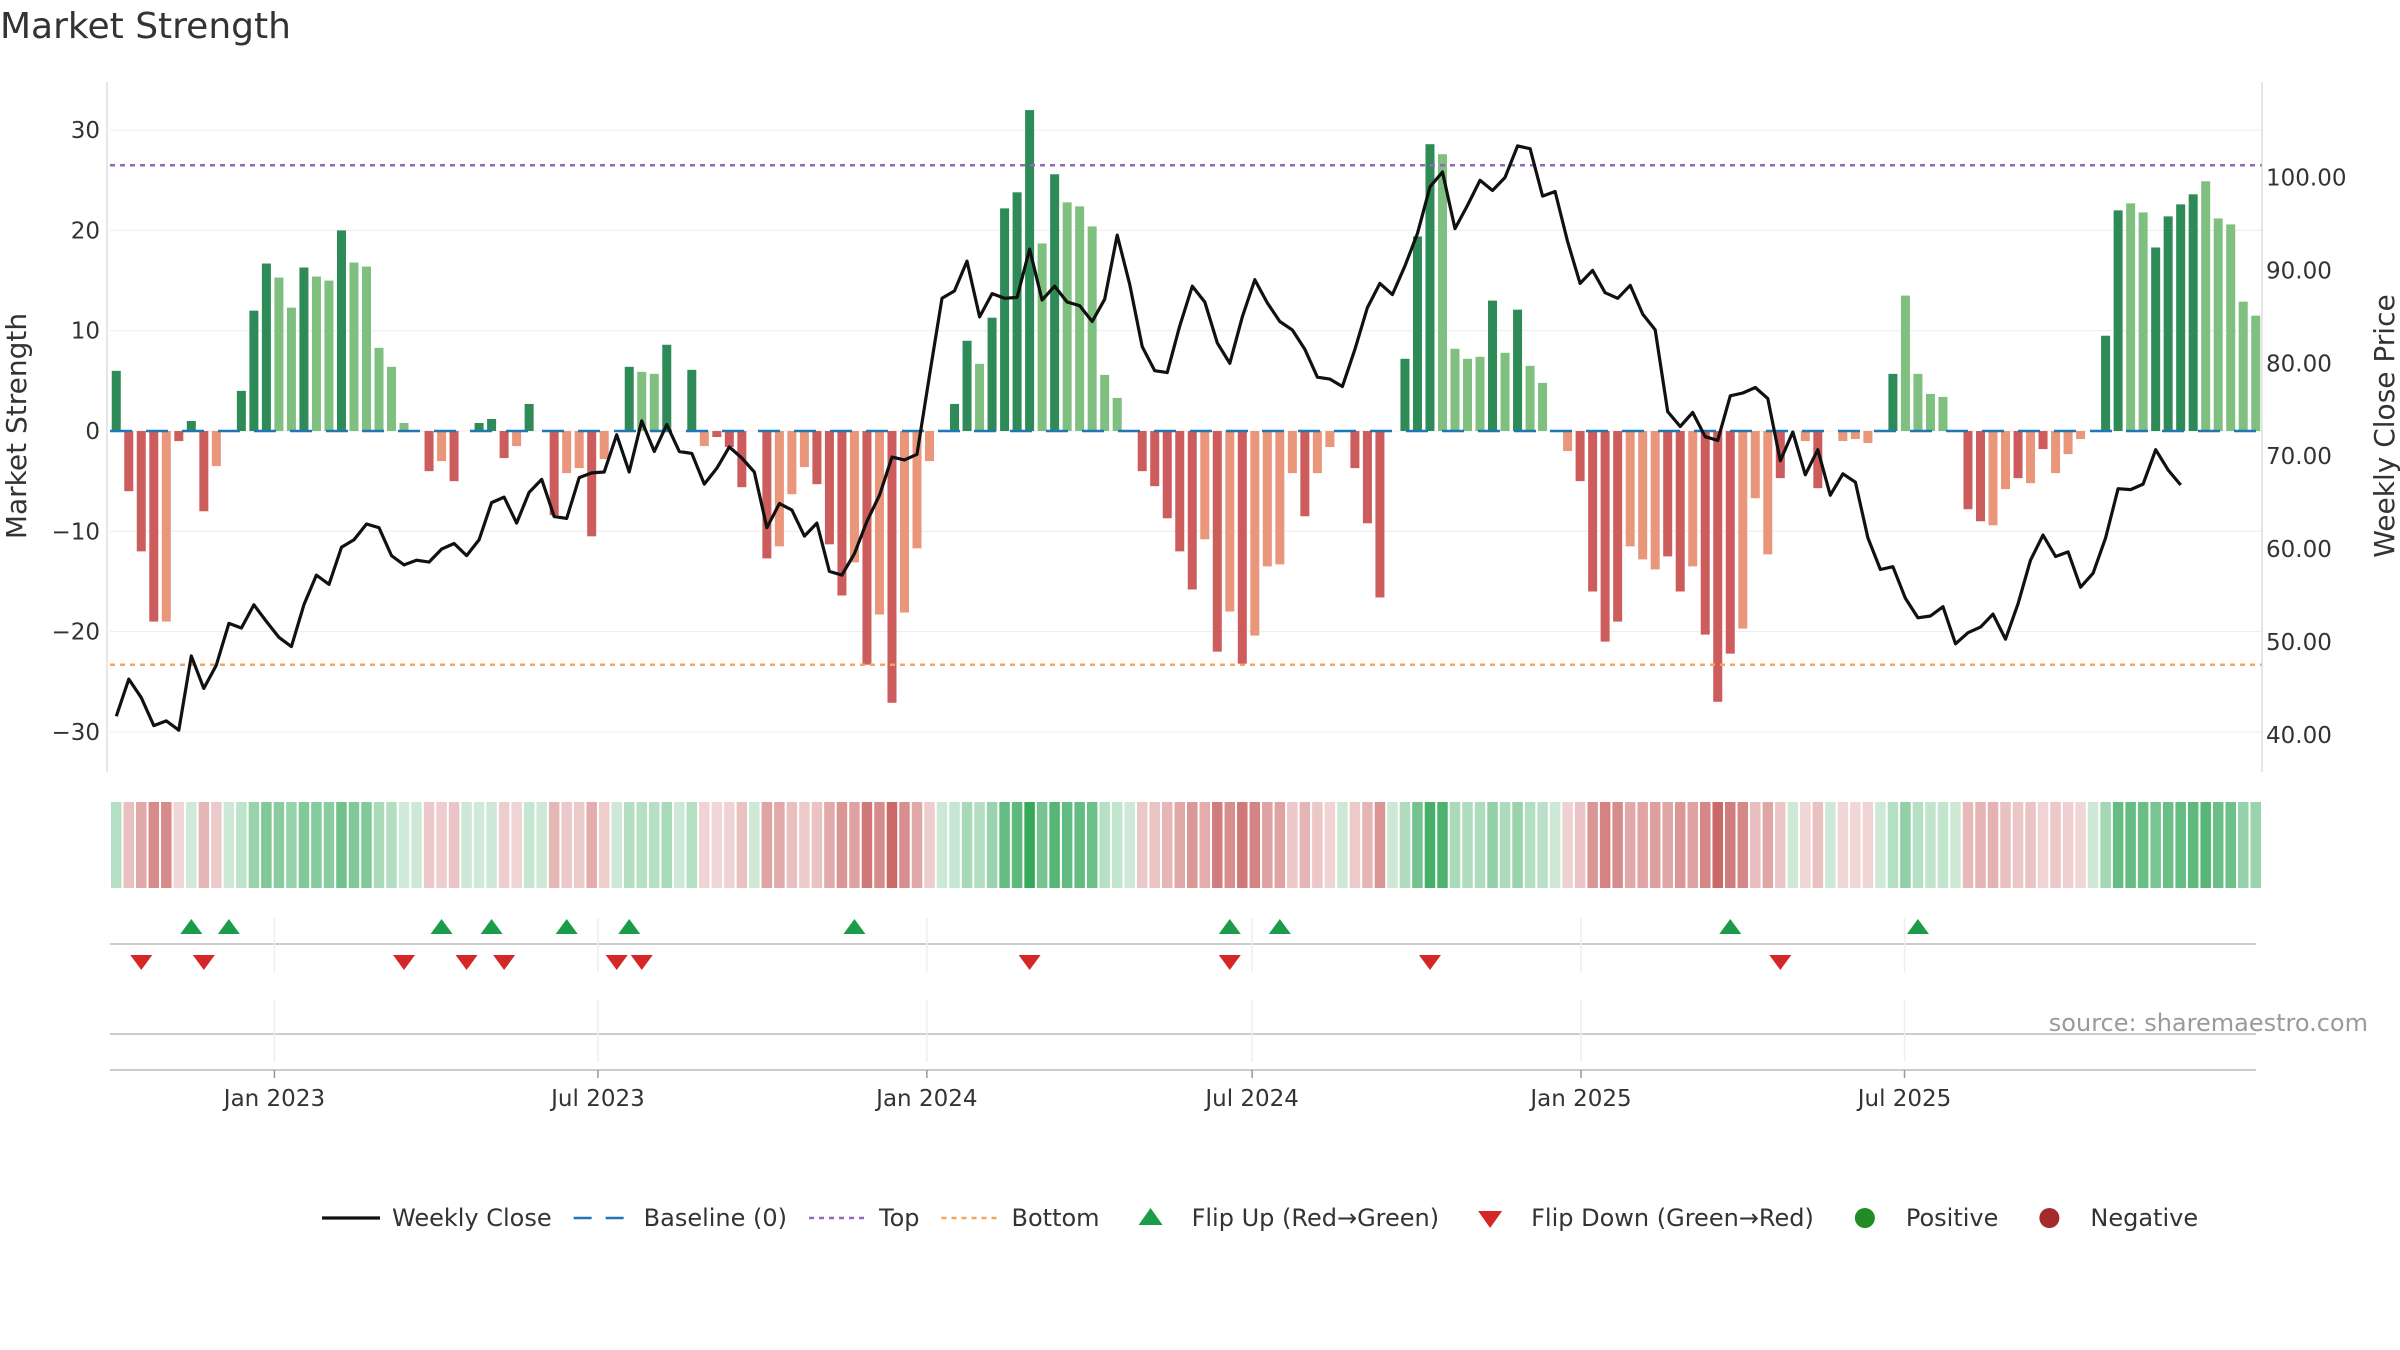 The width and height of the screenshot is (2400, 1350). Describe the element at coordinates (75, 733) in the screenshot. I see `y-tick-label: −30` at that location.